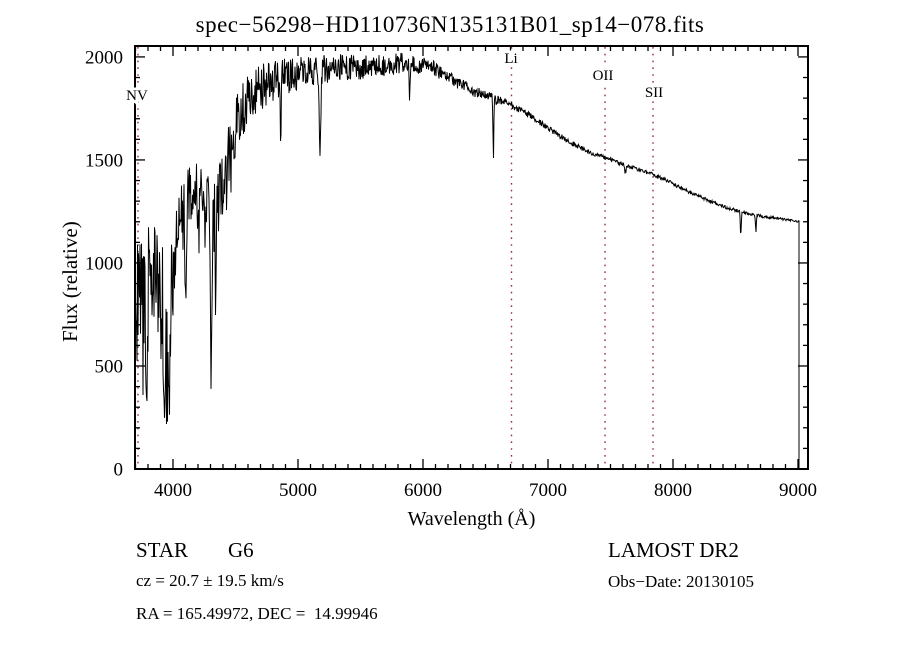 This screenshot has width=900, height=650. Describe the element at coordinates (173, 490) in the screenshot. I see `x-tick-label: 4000` at that location.